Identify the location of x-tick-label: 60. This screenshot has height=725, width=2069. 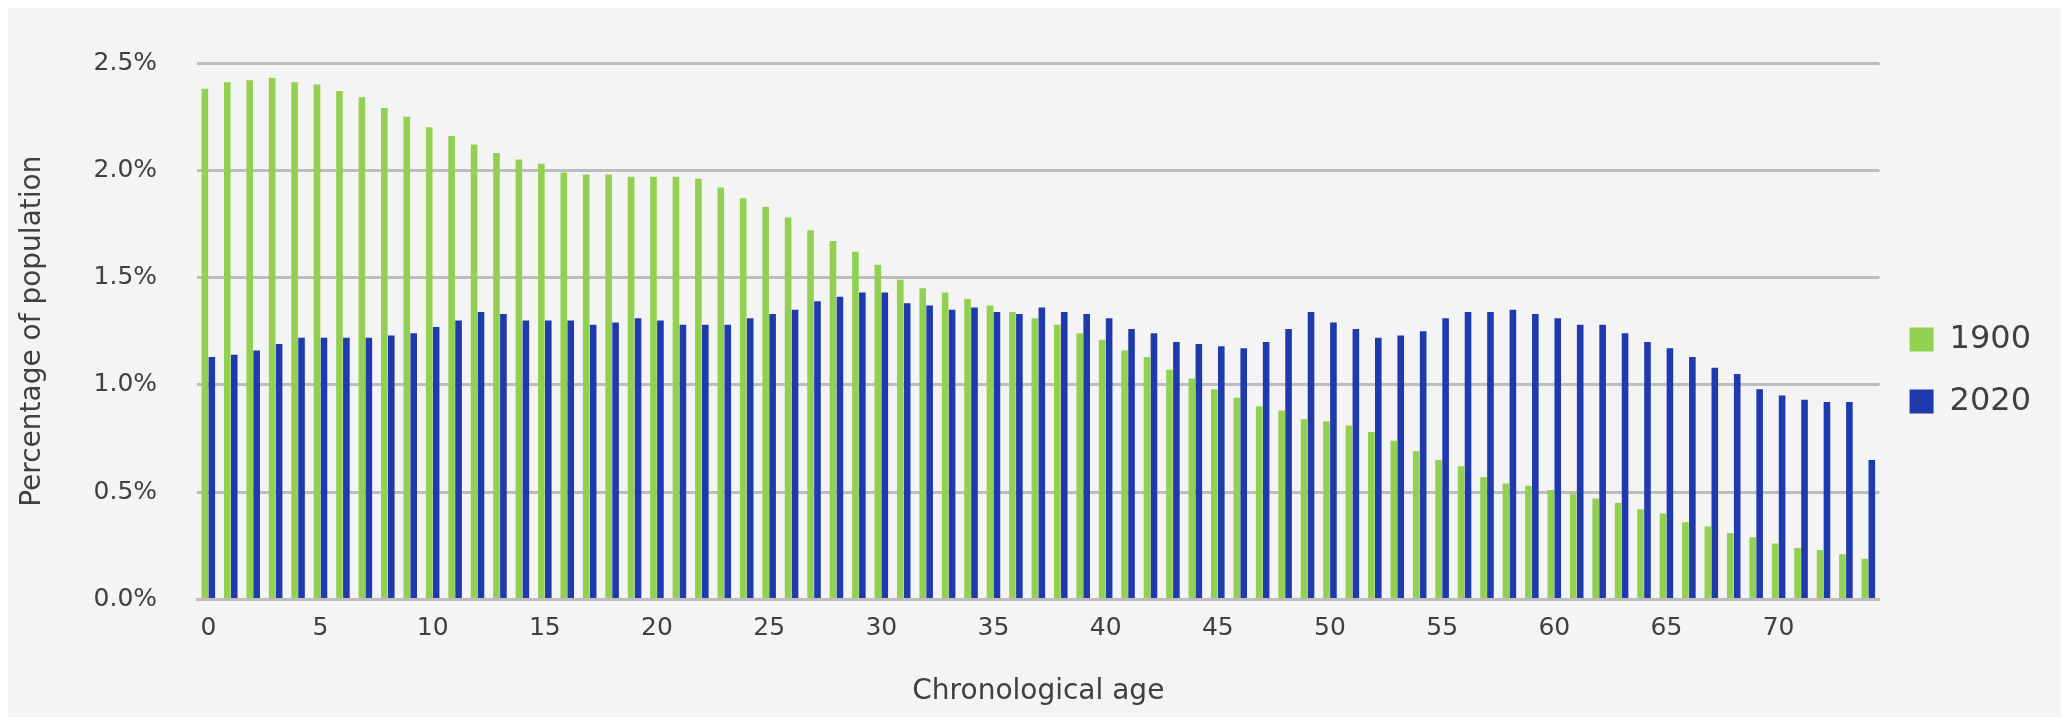
(1554, 626).